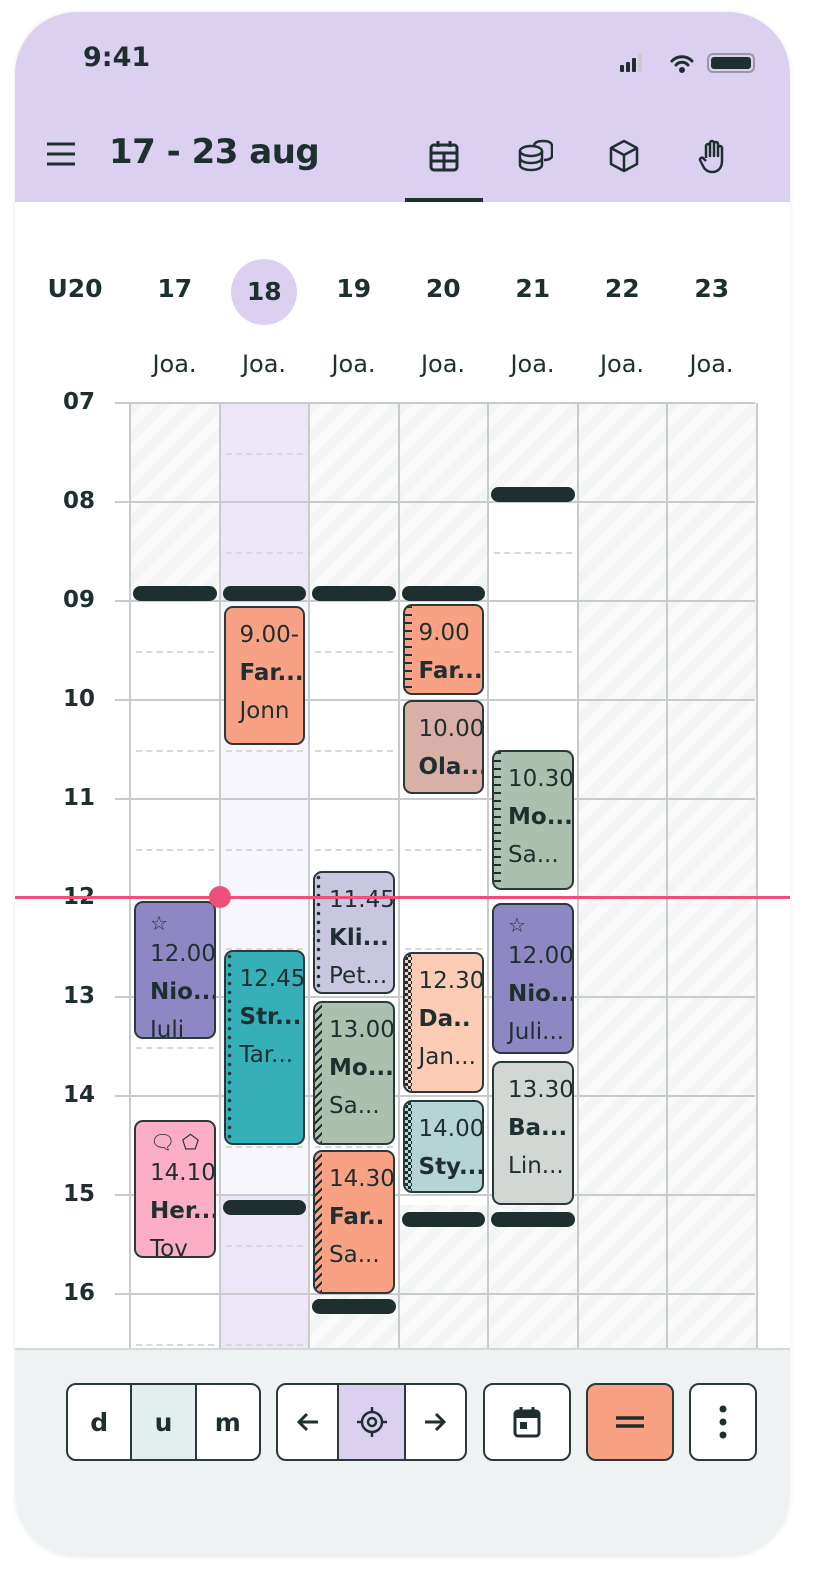  Describe the element at coordinates (175, 969) in the screenshot. I see `calendar-event: ☆ 12.00 Nio... Juli` at that location.